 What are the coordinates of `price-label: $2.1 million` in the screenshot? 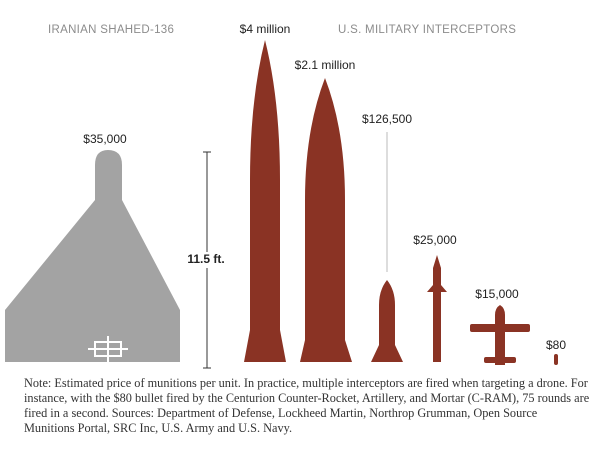 It's located at (325, 65).